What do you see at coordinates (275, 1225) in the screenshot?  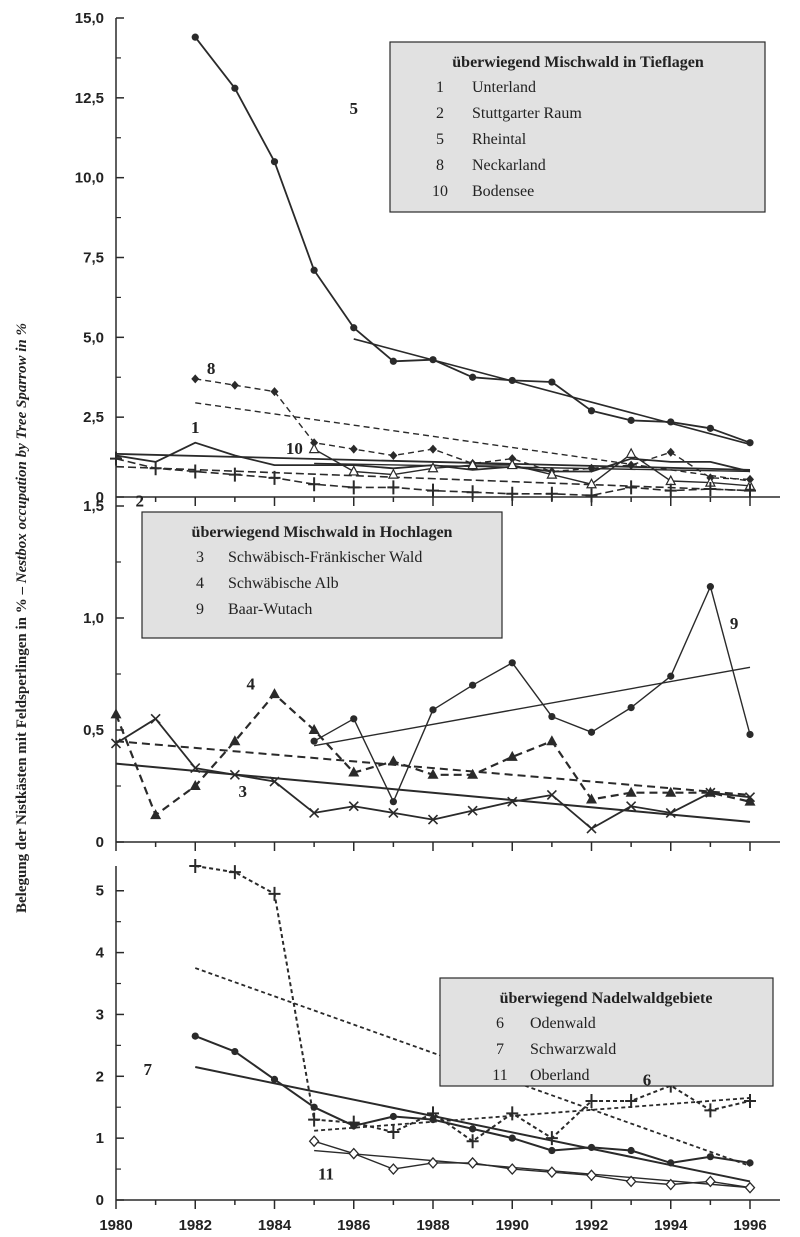 I see `x-tick-label: 1984` at bounding box center [275, 1225].